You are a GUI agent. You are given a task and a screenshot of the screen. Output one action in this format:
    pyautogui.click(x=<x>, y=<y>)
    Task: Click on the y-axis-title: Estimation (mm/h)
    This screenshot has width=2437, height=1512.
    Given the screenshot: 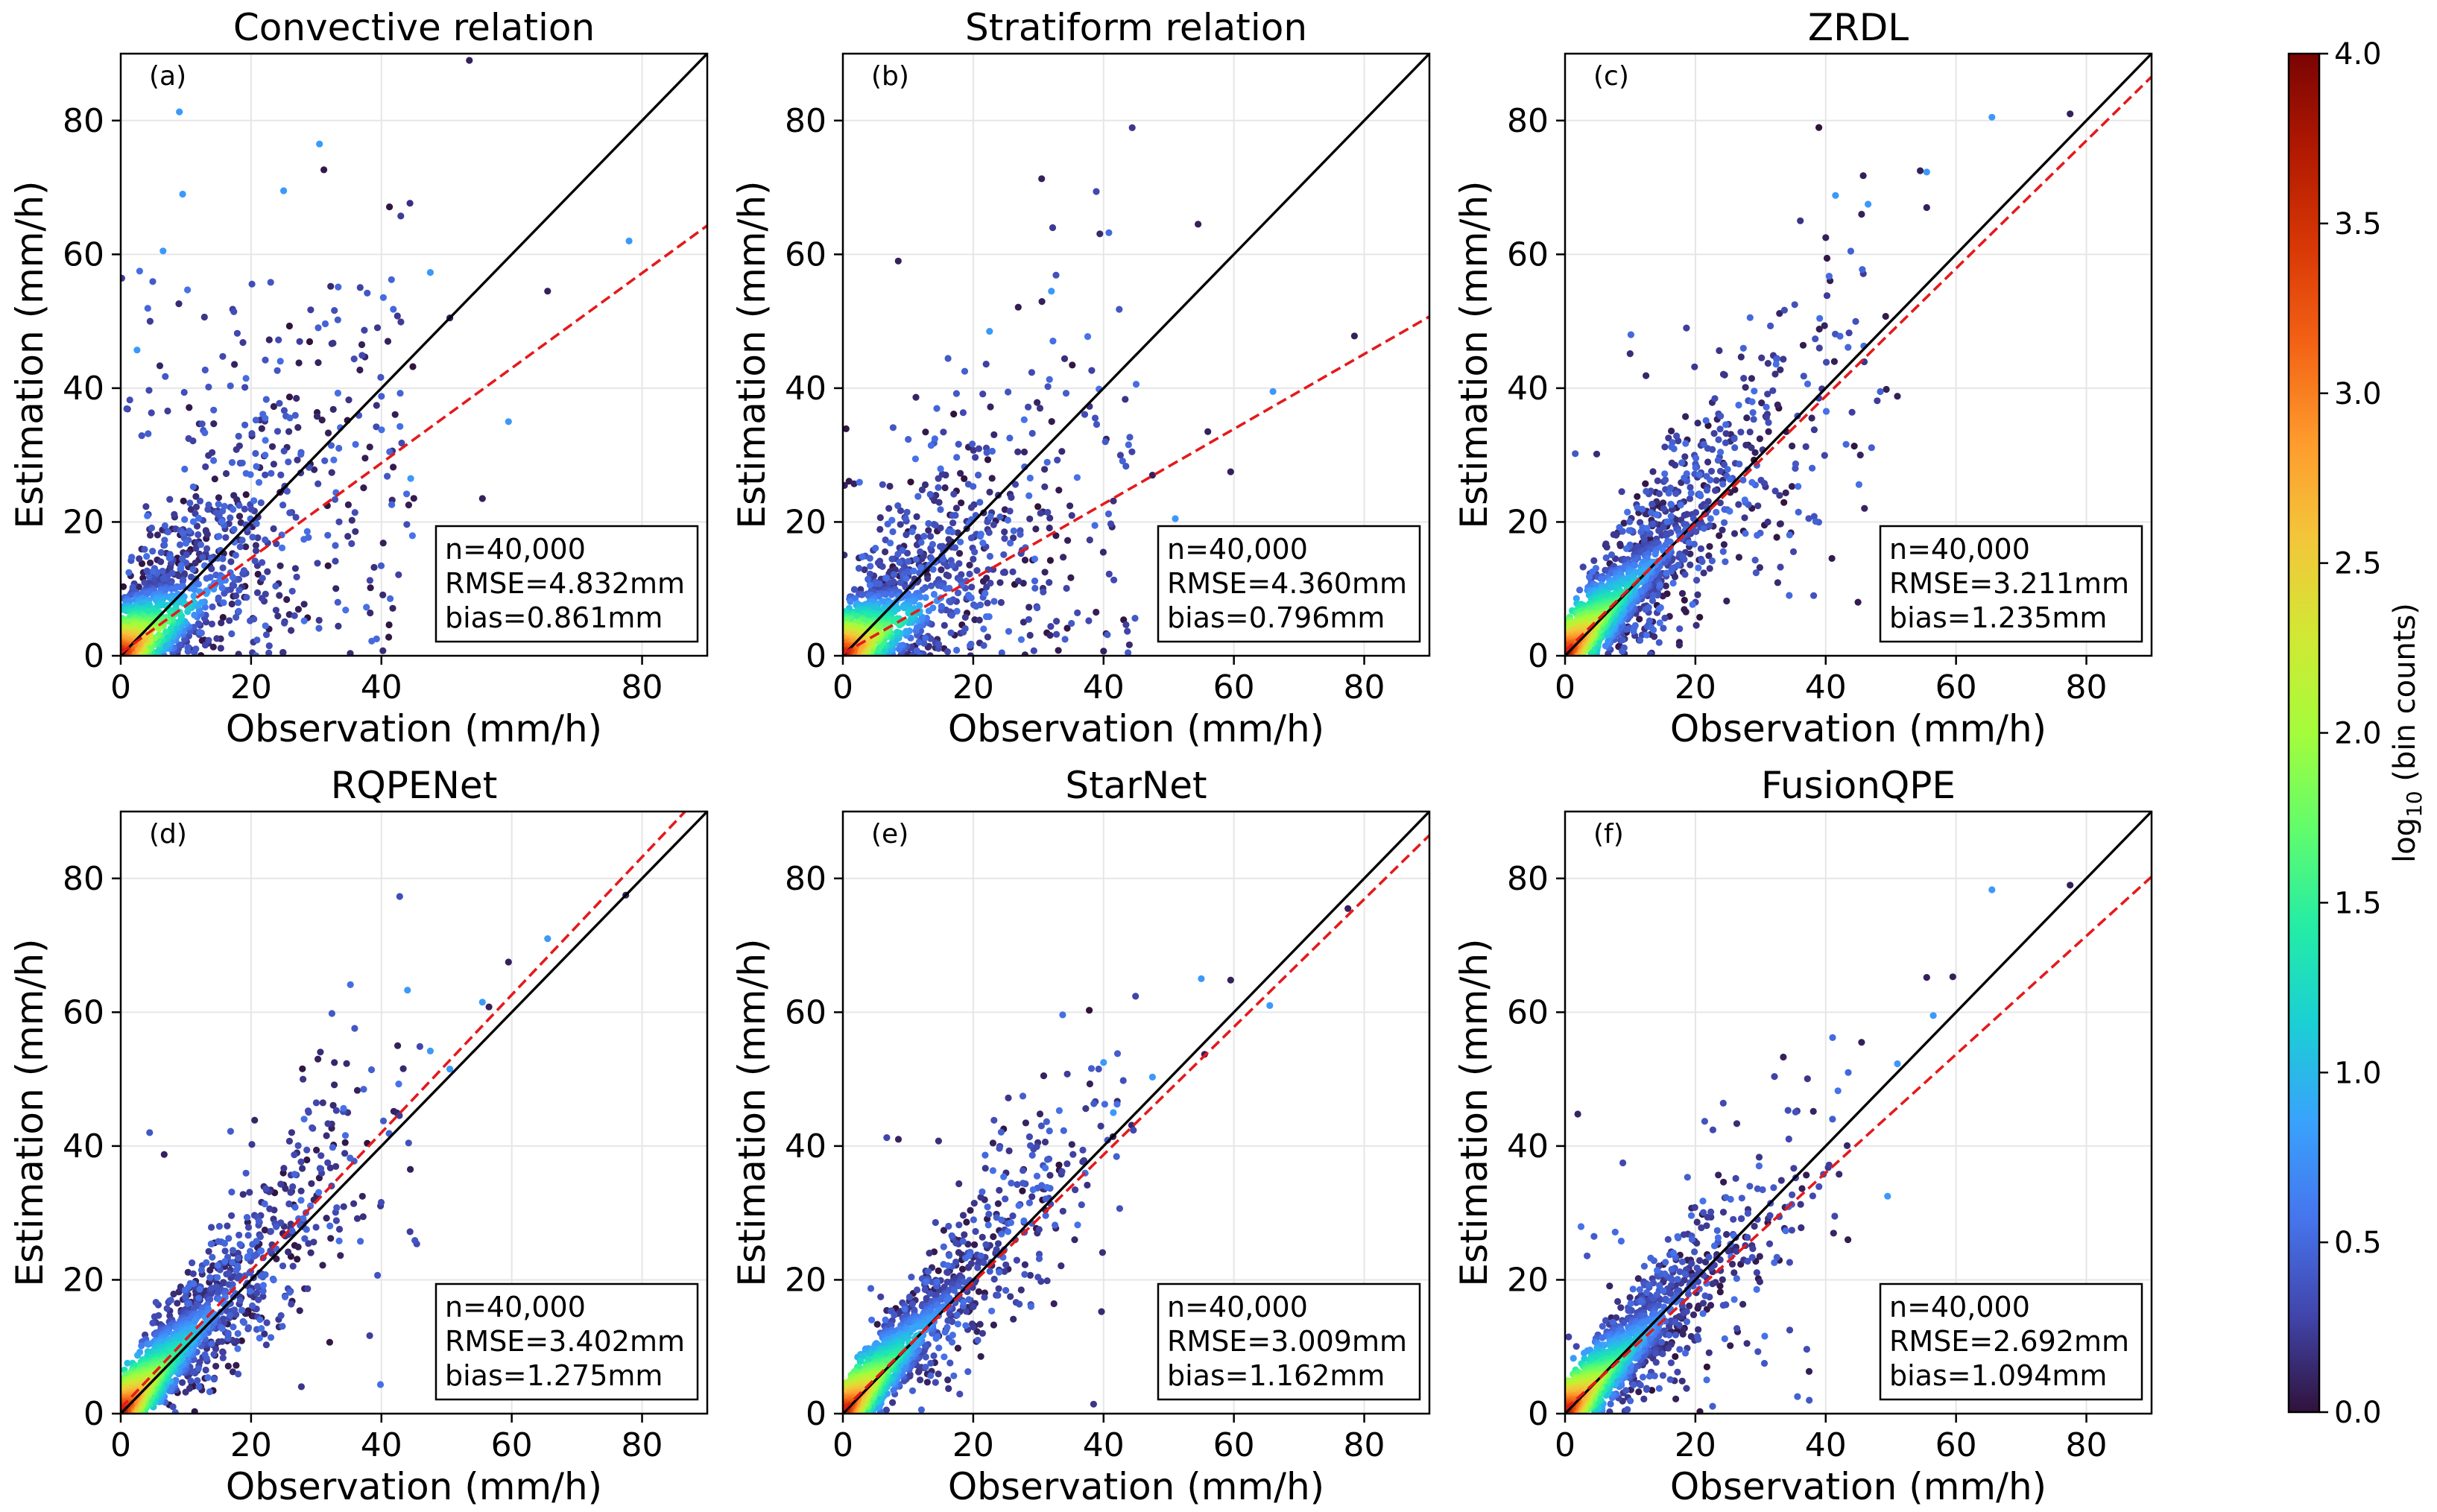 What is the action you would take?
    pyautogui.click(x=752, y=354)
    